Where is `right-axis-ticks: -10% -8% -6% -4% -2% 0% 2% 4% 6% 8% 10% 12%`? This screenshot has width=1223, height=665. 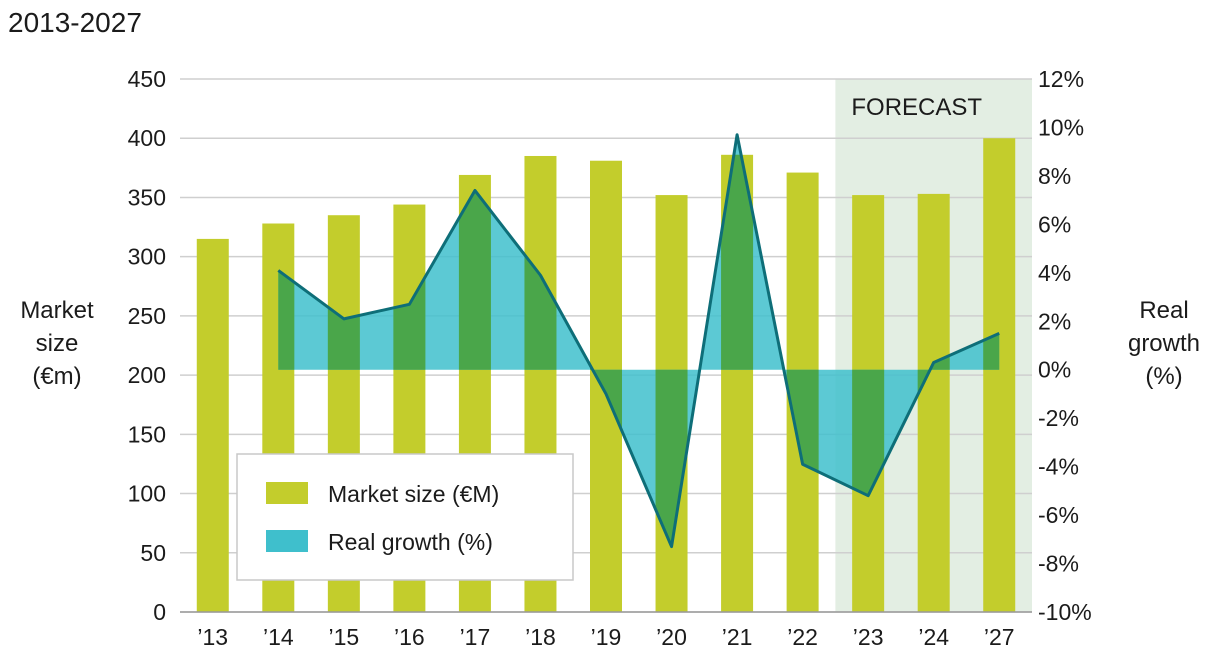 right-axis-ticks: -10% -8% -6% -4% -2% 0% 2% 4% 6% 8% 10% 12% is located at coordinates (1065, 345).